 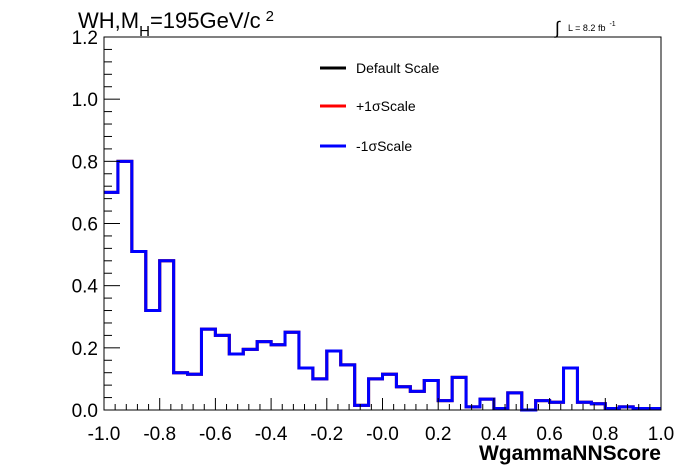 What do you see at coordinates (85, 38) in the screenshot?
I see `y-tick-label: 1.2` at bounding box center [85, 38].